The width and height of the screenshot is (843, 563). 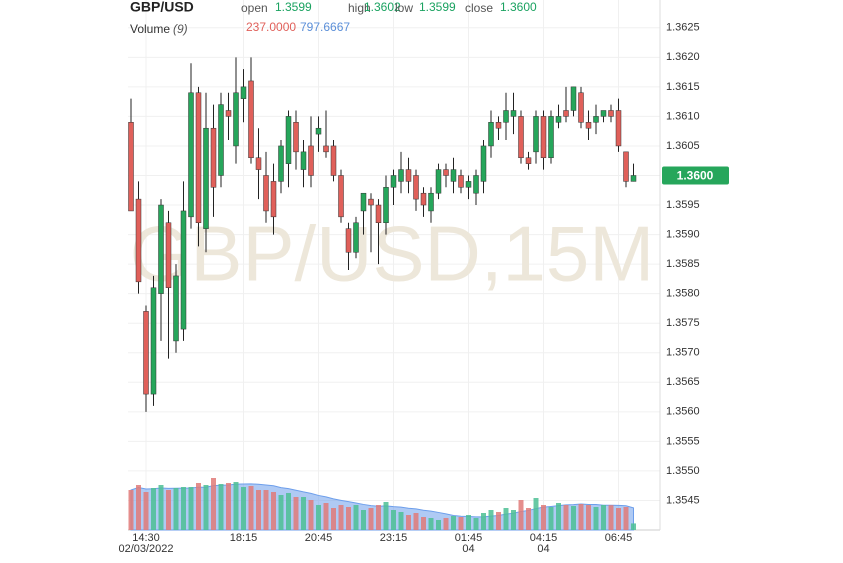 What do you see at coordinates (150, 29) in the screenshot?
I see `volume-name: Volume` at bounding box center [150, 29].